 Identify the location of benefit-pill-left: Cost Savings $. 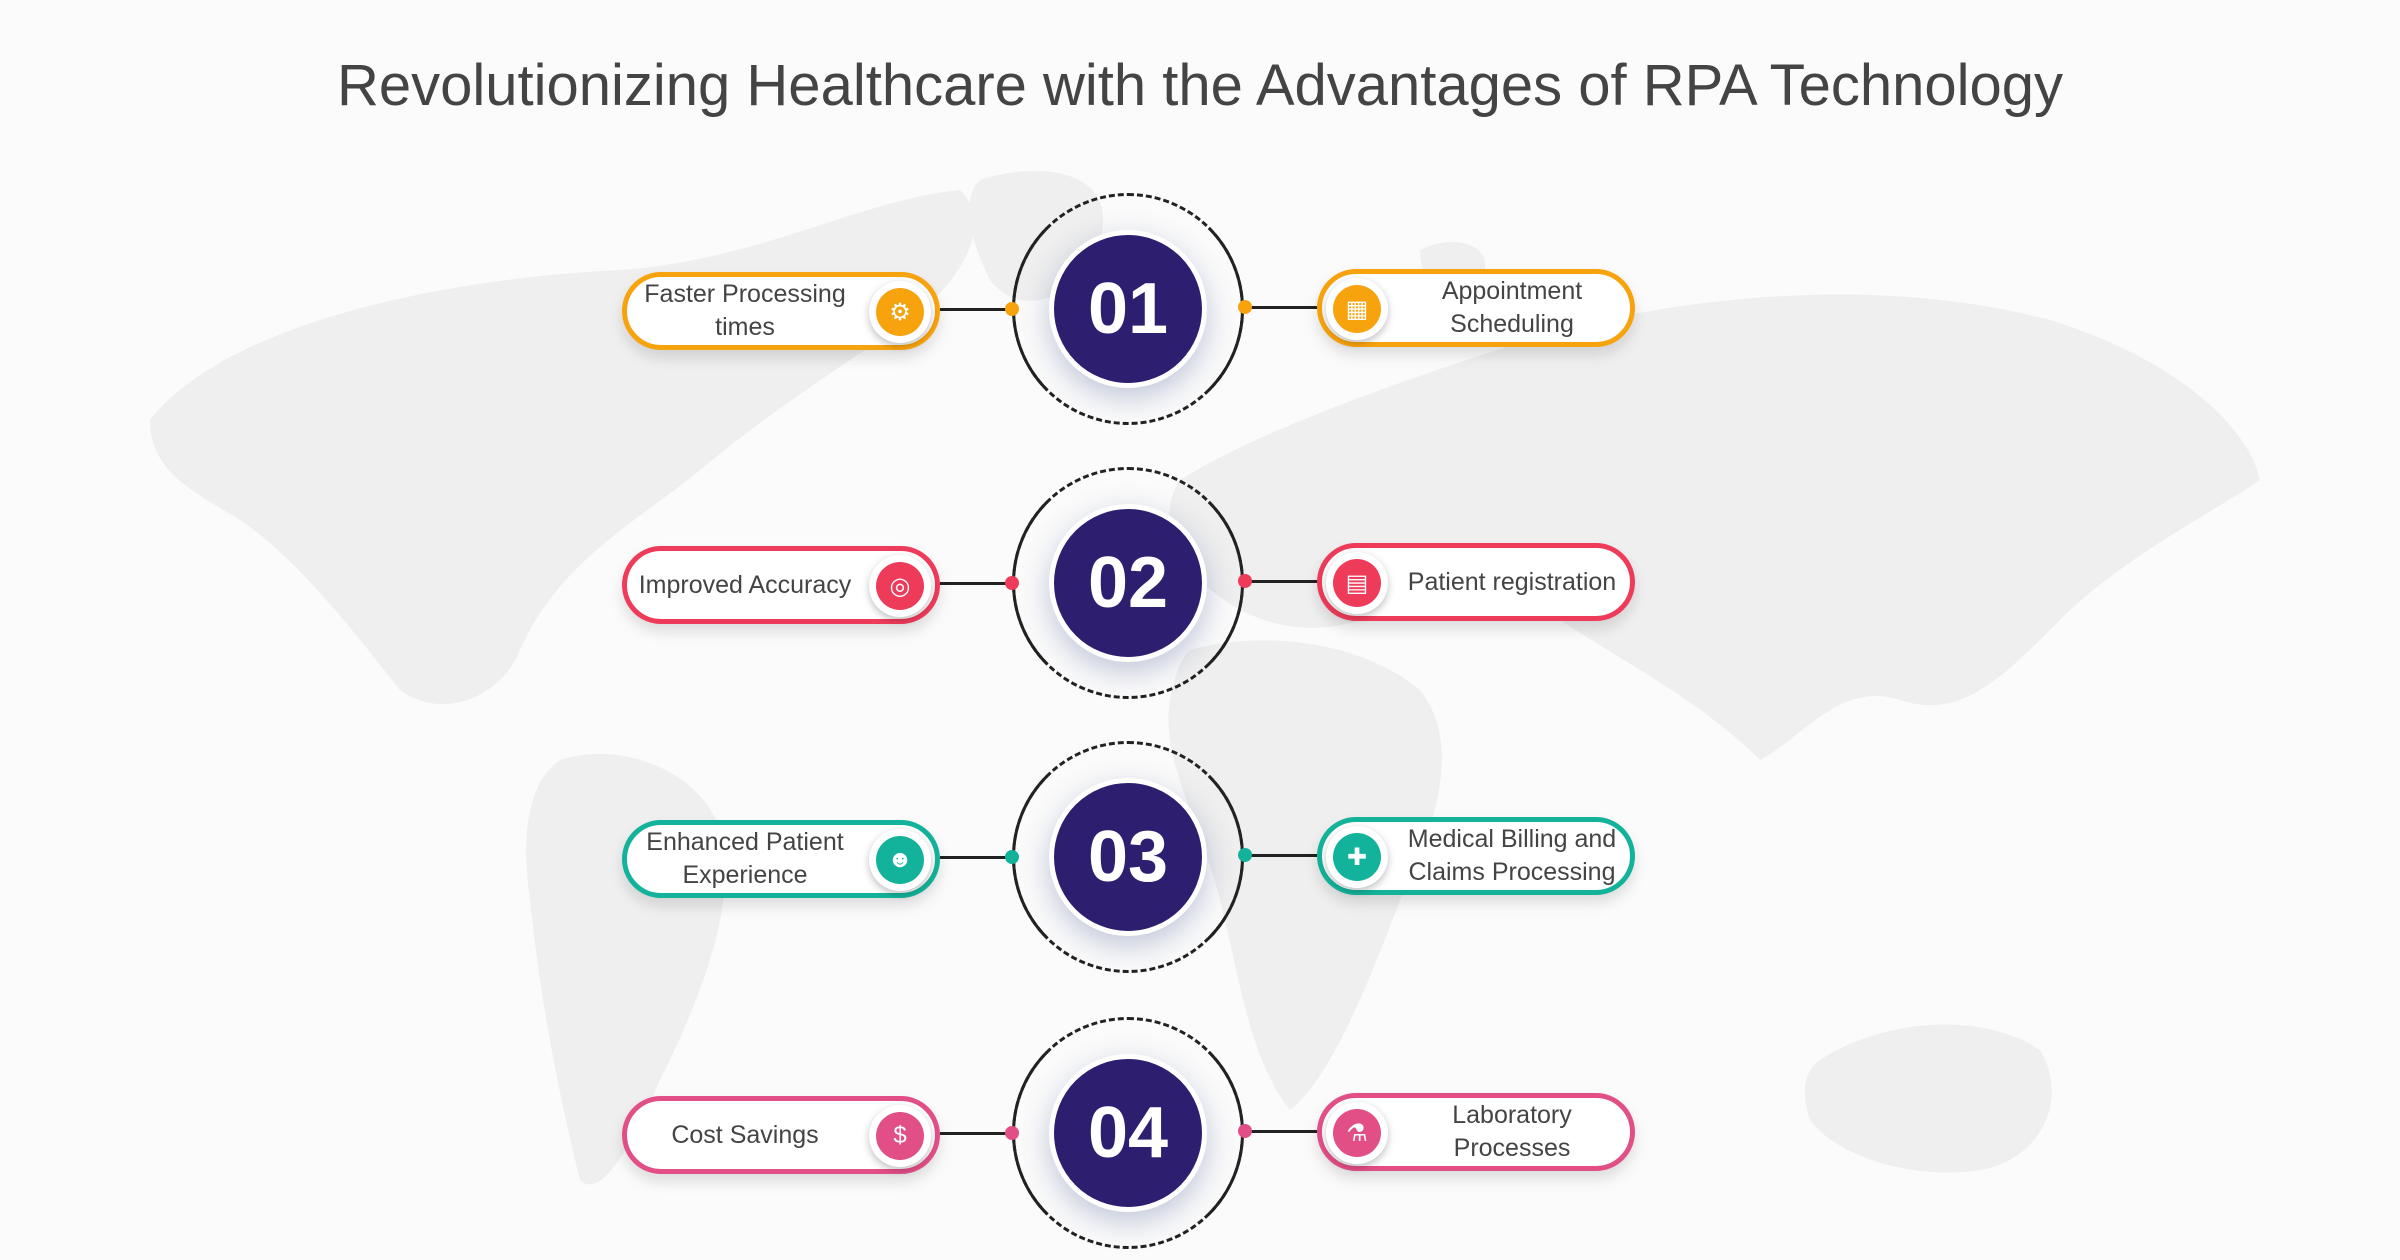
(781, 1135).